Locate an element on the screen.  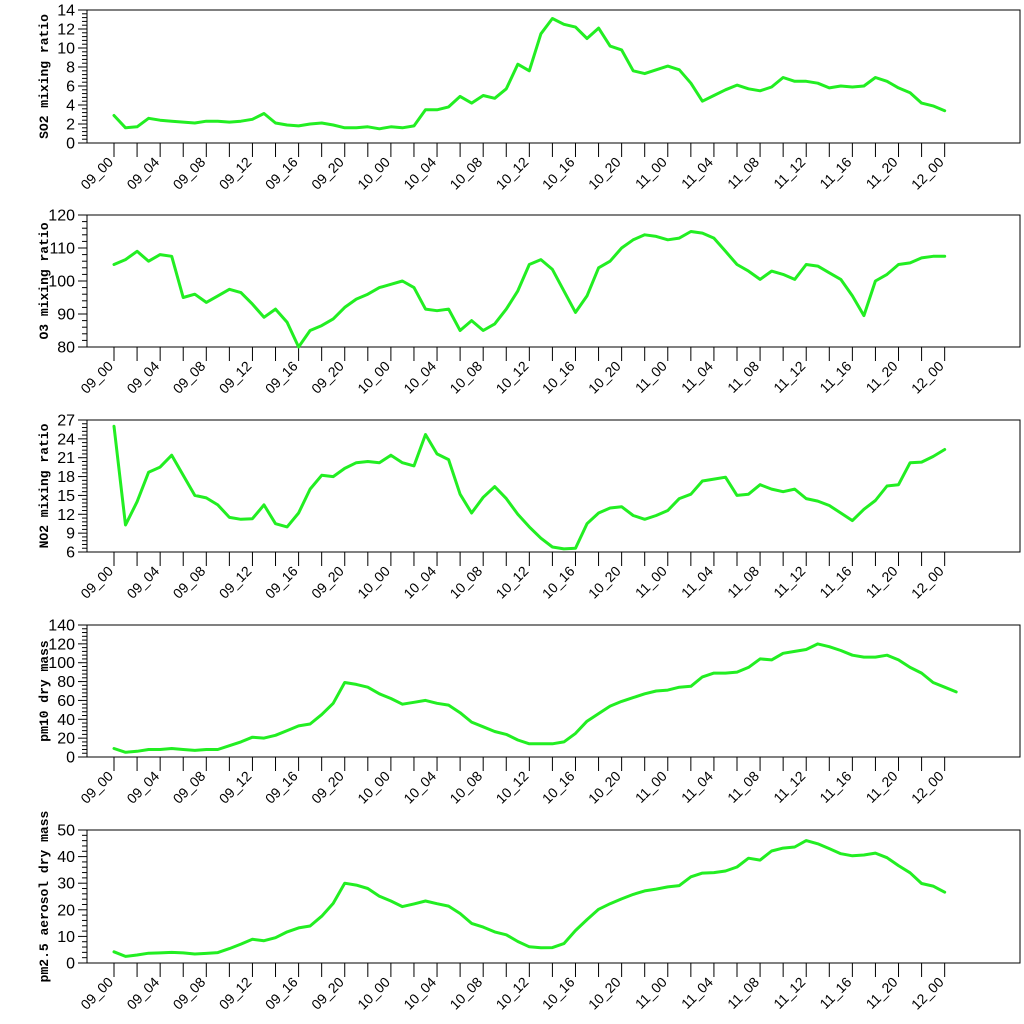
ytick-label: 8 is located at coordinates (70, 68).